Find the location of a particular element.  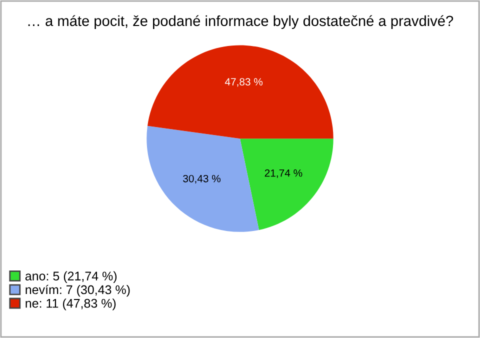

data-label: 21,74 % is located at coordinates (283, 173).